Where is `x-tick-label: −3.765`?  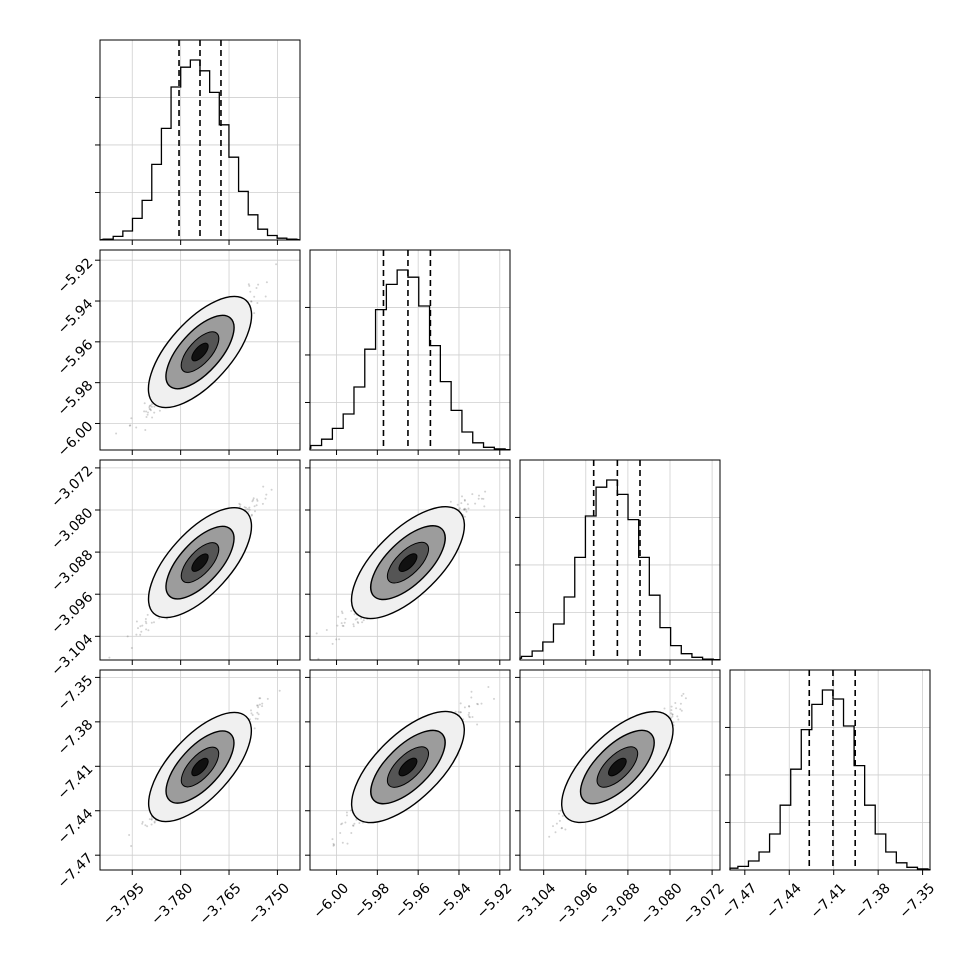
x-tick-label: −3.765 is located at coordinates (221, 904).